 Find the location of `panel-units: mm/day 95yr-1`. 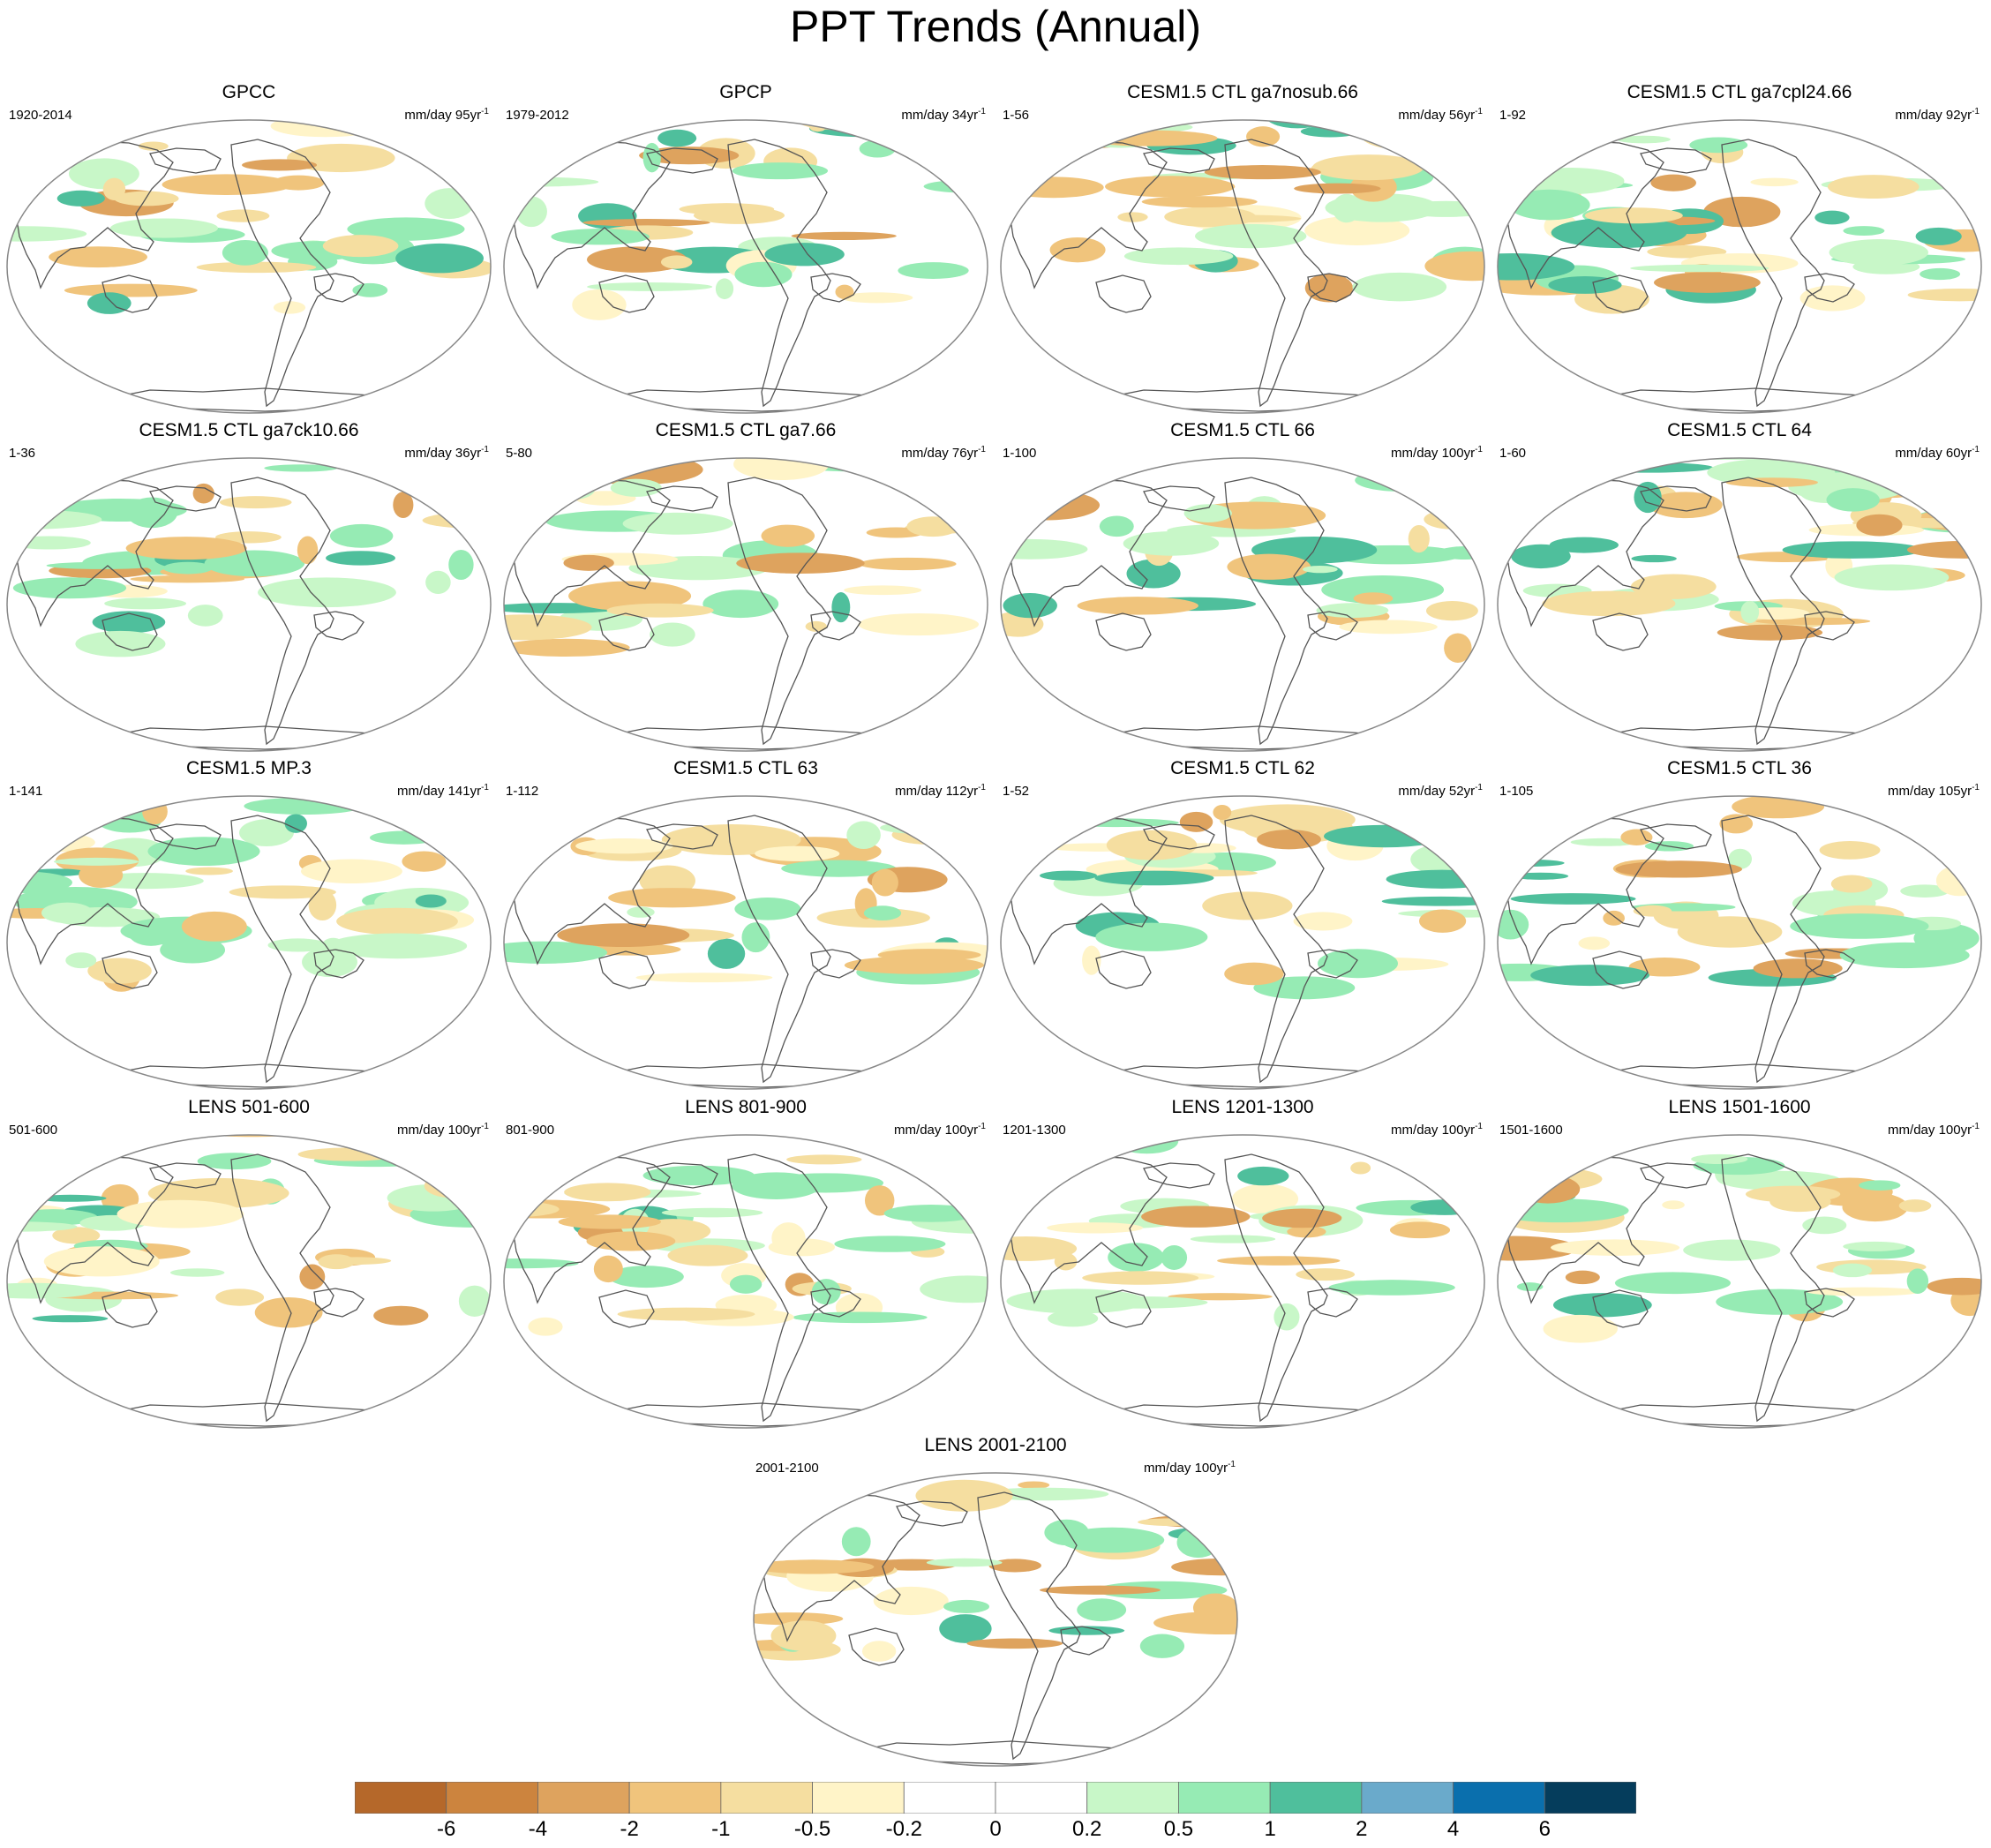

panel-units: mm/day 95yr-1 is located at coordinates (446, 114).